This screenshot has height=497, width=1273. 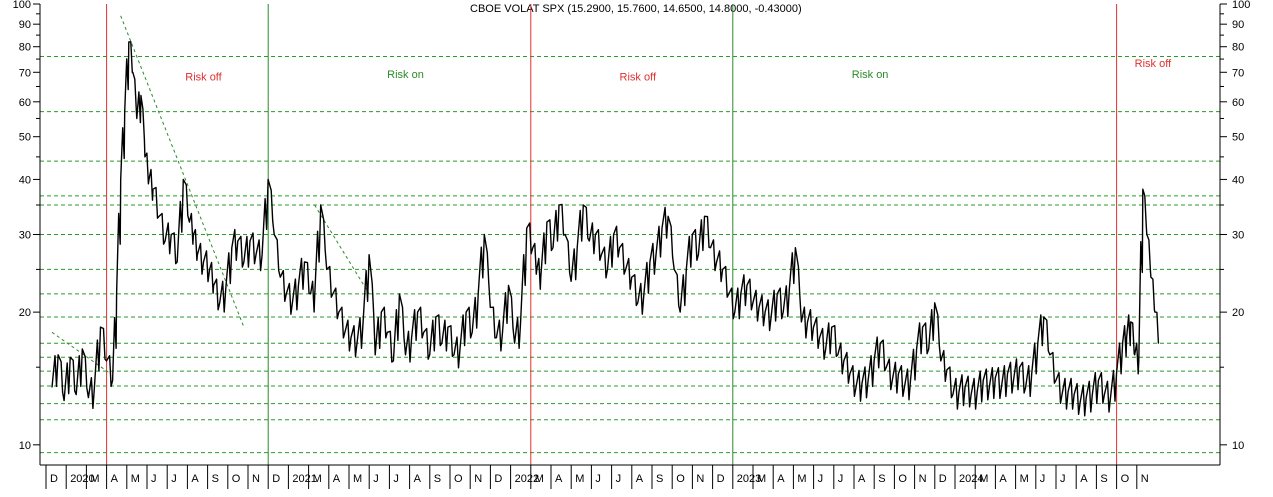 I want to click on y-tick-label-left: 90, so click(x=25, y=25).